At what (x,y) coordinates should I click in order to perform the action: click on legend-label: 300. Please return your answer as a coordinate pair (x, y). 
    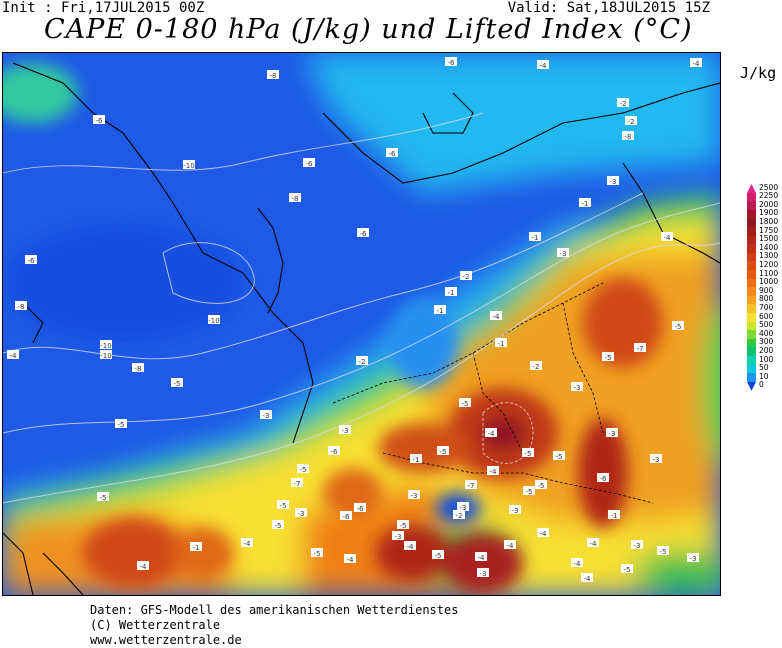
    Looking at the image, I should click on (766, 342).